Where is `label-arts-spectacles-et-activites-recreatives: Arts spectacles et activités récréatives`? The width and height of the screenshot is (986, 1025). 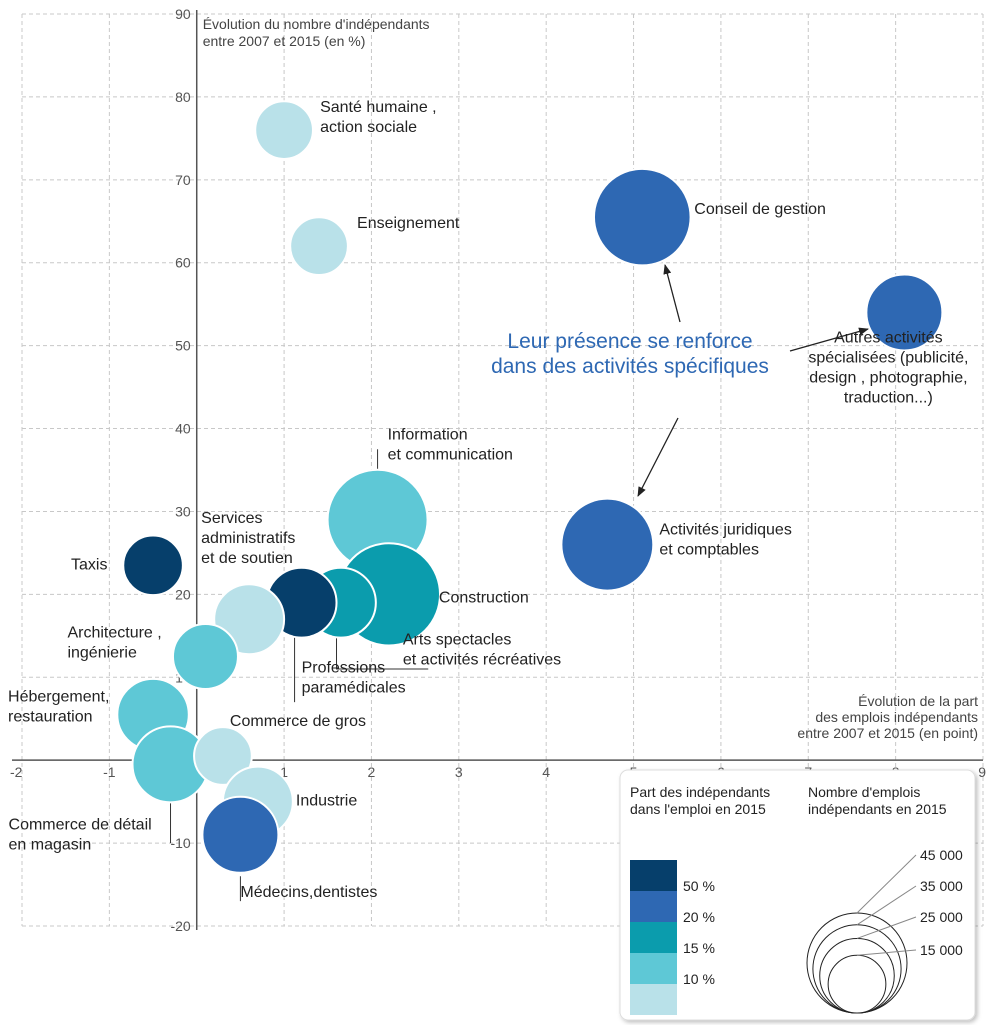 label-arts-spectacles-et-activites-recreatives: Arts spectacles et activités récréatives is located at coordinates (482, 650).